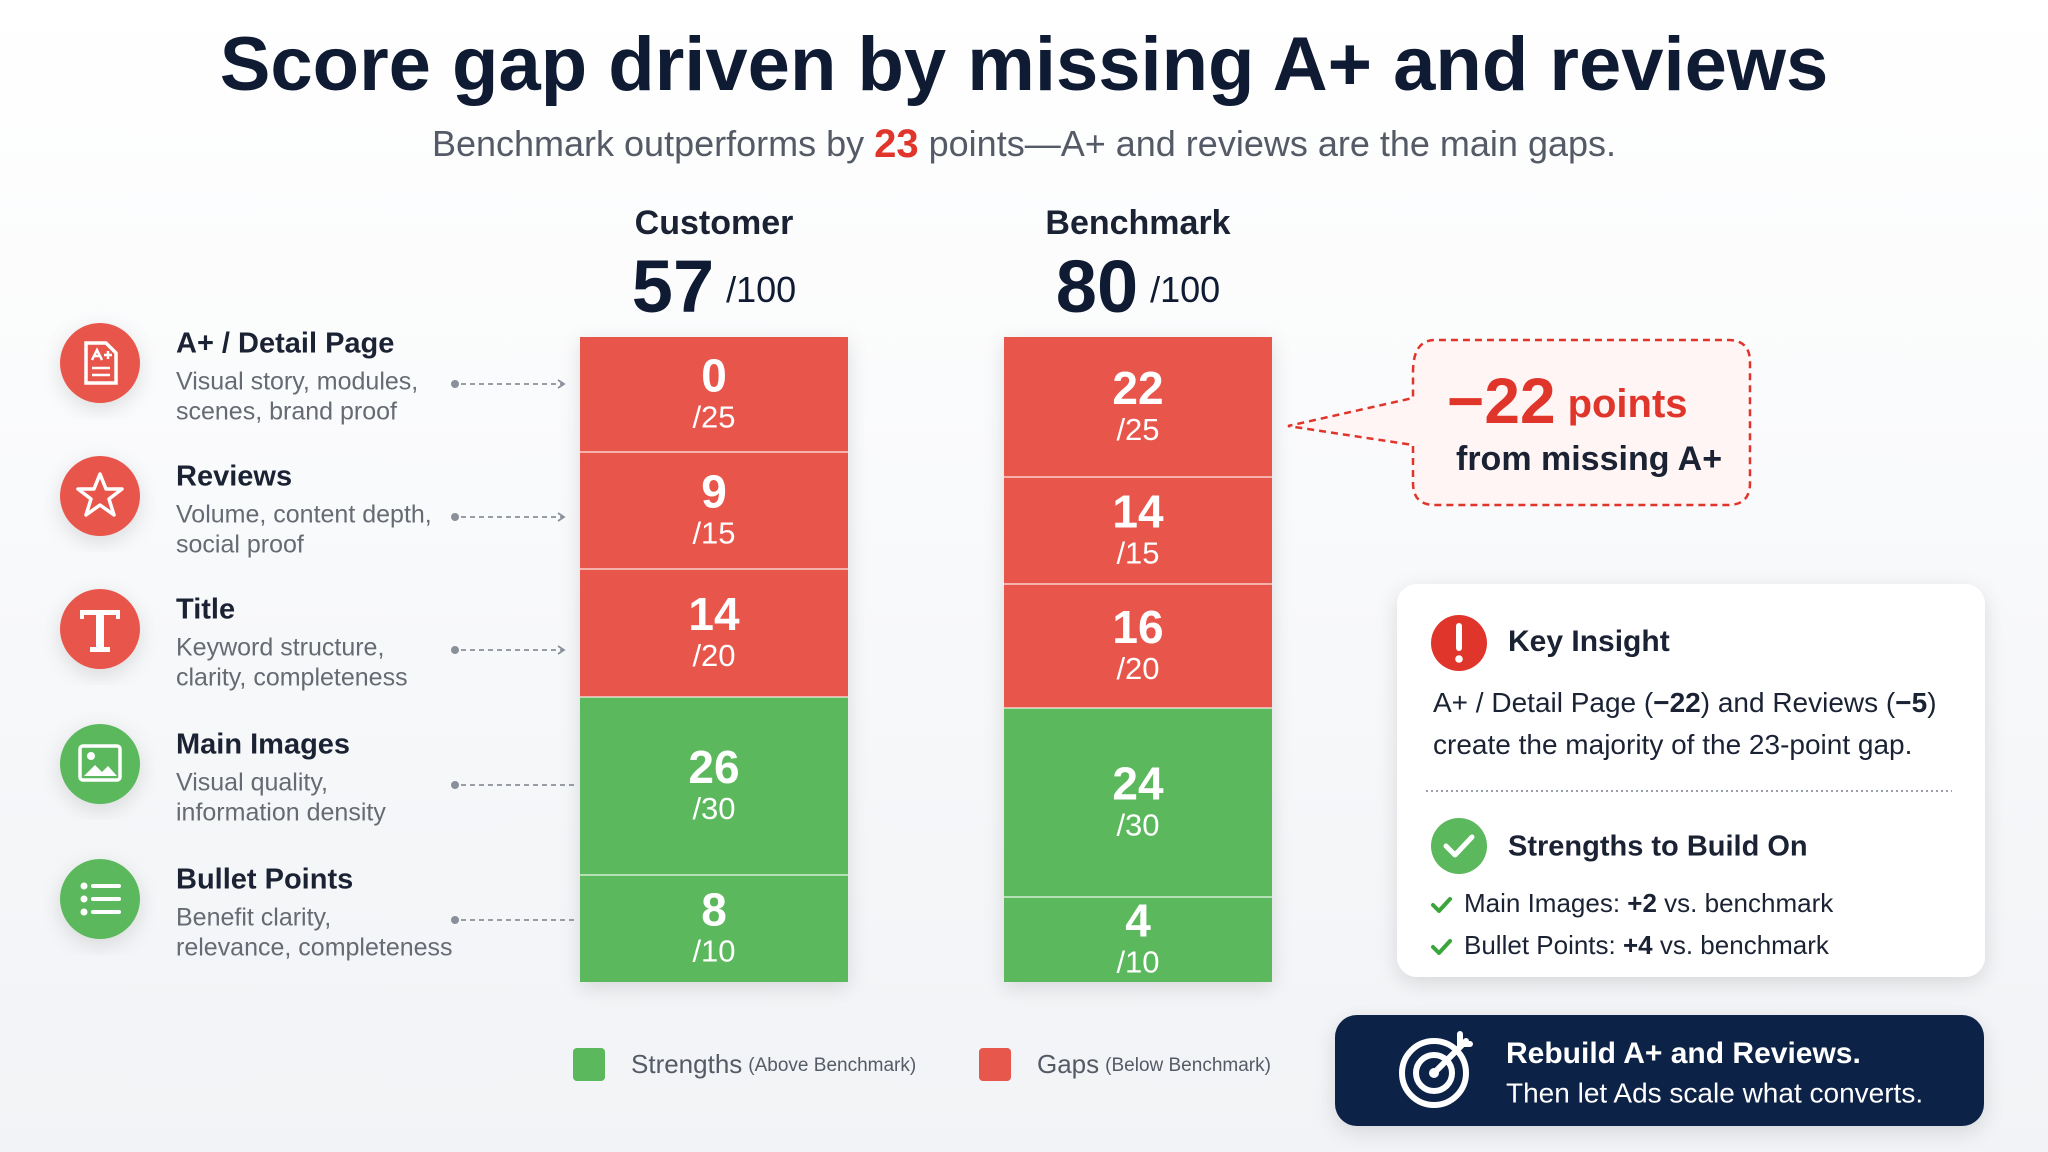  I want to click on column-name: Customer, so click(714, 223).